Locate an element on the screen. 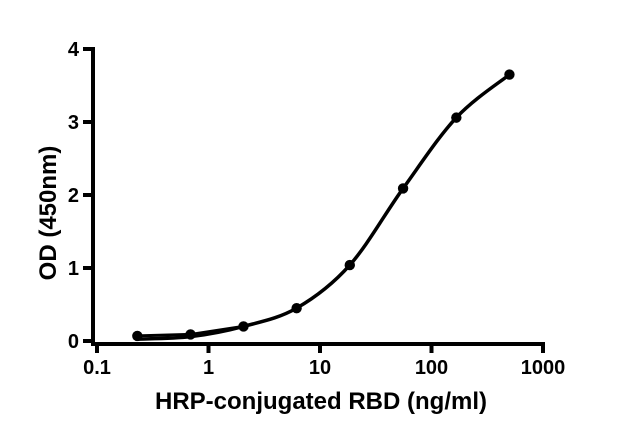 The image size is (640, 425). y-axis-ticks is located at coordinates (88, 195).